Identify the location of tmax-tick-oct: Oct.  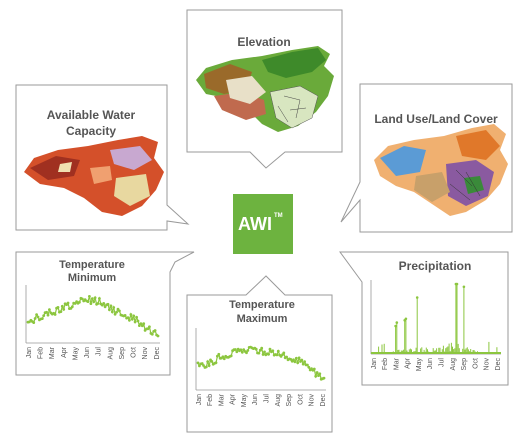
(300, 399).